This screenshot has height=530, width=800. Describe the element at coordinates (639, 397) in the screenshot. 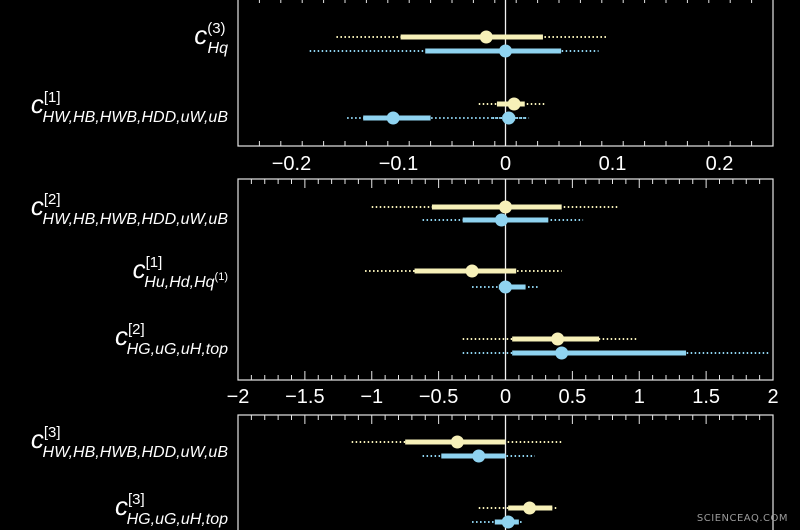

I see `tick-label: 1` at that location.